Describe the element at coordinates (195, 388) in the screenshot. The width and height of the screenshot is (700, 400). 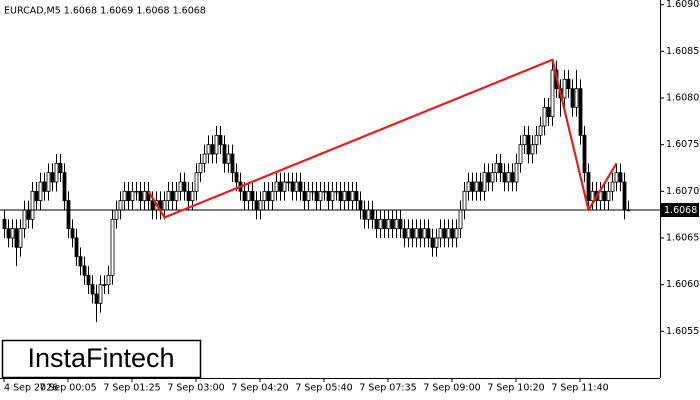
I see `x-tick-label: 7 Sep 03:00` at that location.